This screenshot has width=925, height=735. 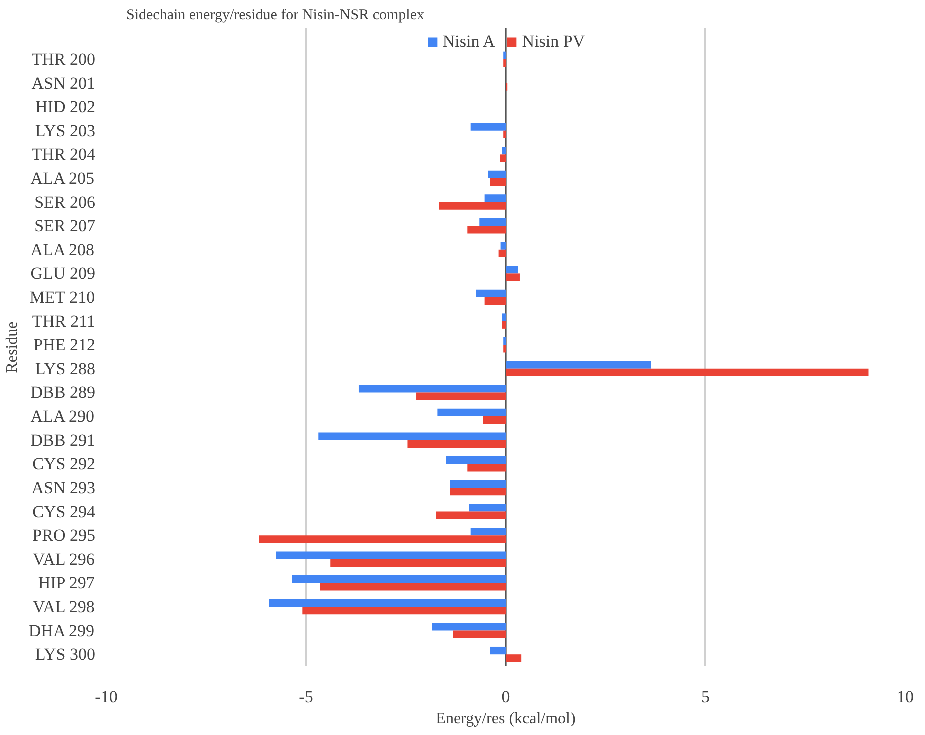 I want to click on y-tick-label: CYS 294, so click(x=64, y=512).